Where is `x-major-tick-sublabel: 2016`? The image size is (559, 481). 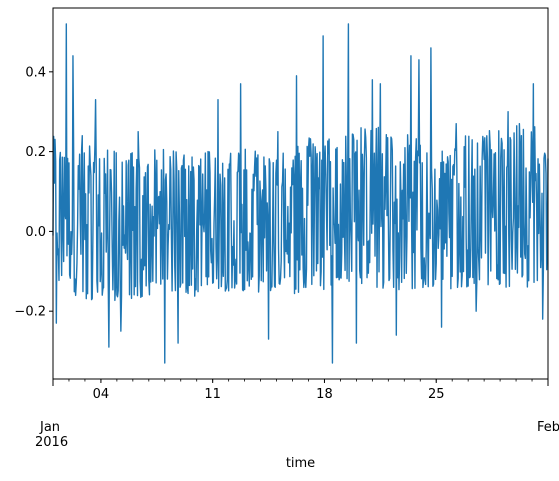 x-major-tick-sublabel: 2016 is located at coordinates (51, 442).